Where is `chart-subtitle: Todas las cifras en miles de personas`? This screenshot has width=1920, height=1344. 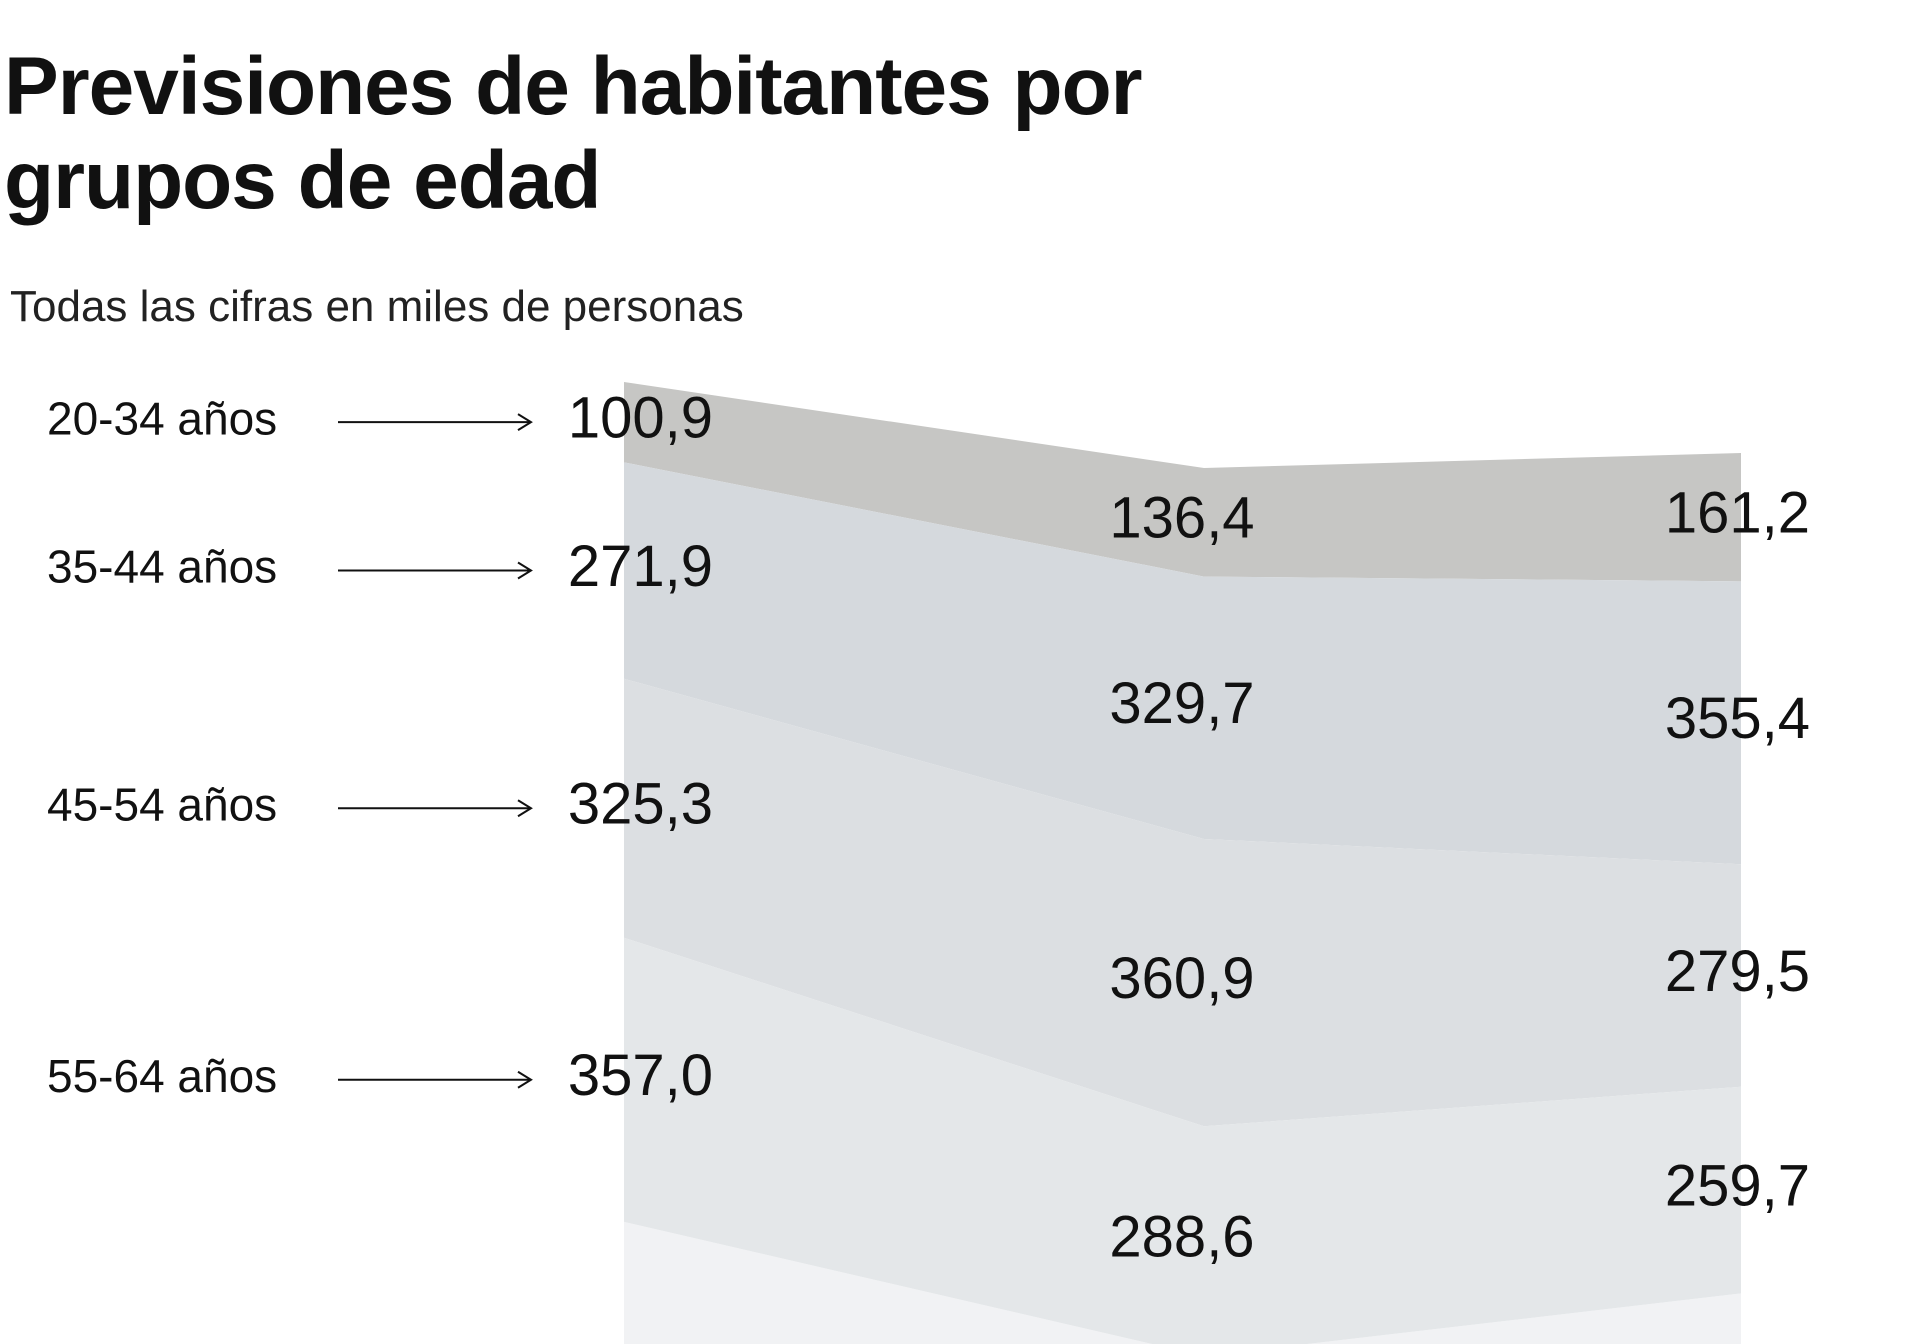
chart-subtitle: Todas las cifras en miles de personas is located at coordinates (377, 306).